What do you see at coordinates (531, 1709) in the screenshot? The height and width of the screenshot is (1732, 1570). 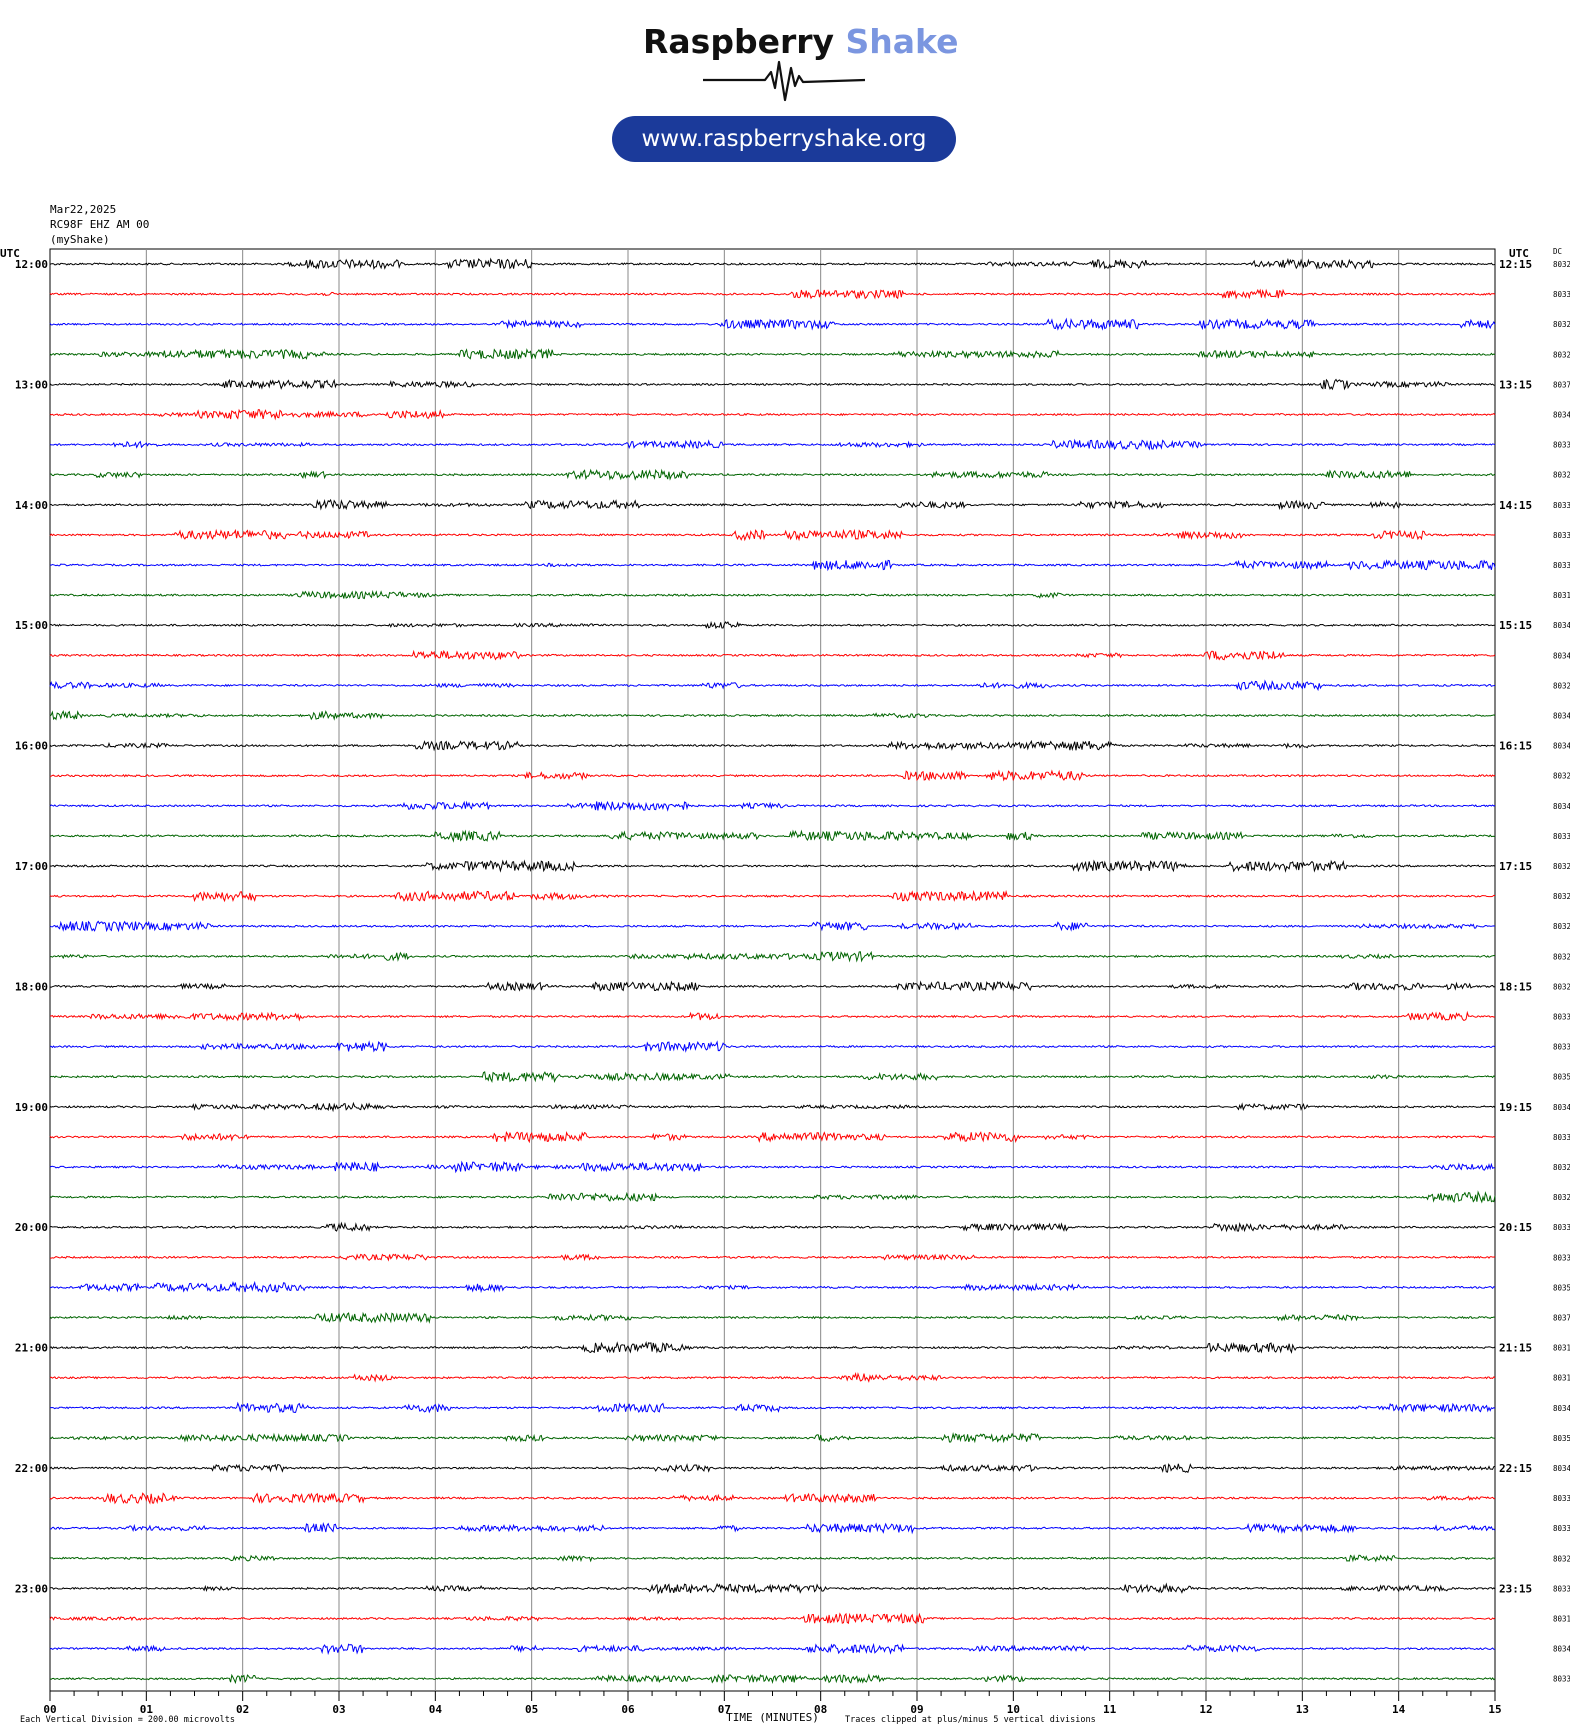 I see `x-tick-label: 05` at bounding box center [531, 1709].